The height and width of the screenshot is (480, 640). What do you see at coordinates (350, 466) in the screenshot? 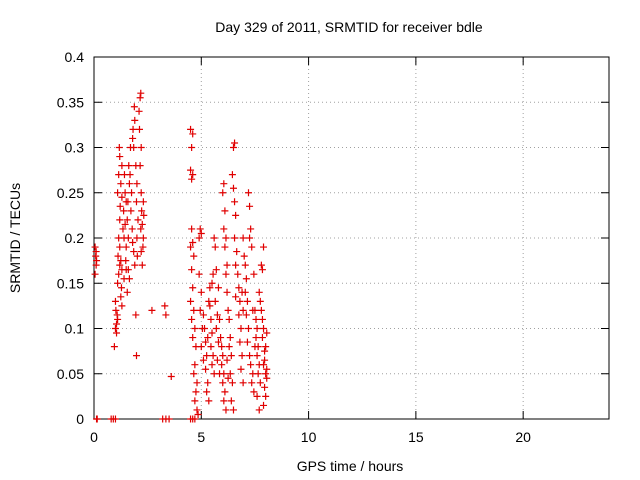
I see `x-axis-label: GPS time / hours` at bounding box center [350, 466].